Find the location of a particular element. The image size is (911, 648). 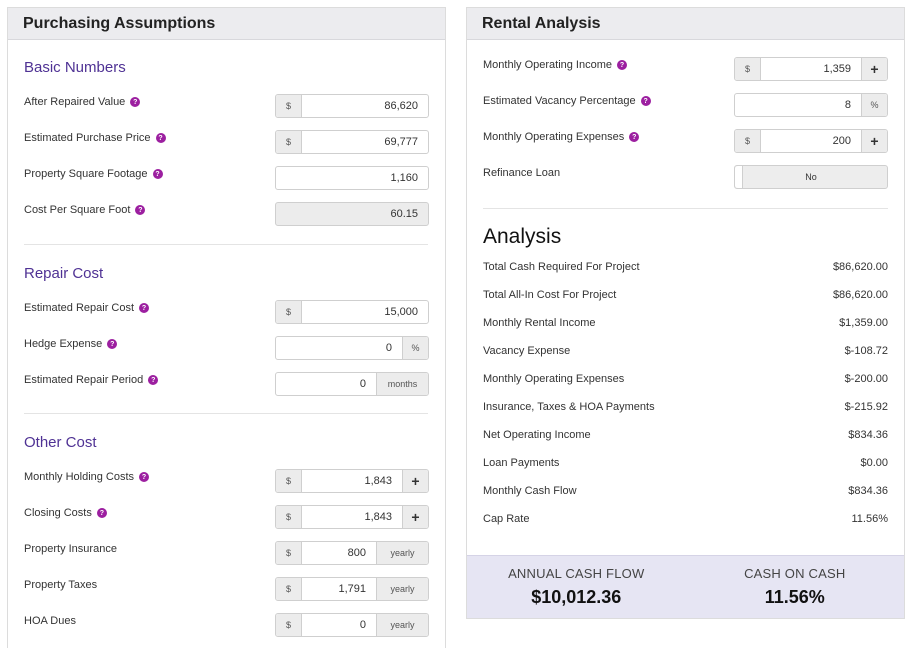

refinance-toggle-value: No is located at coordinates (811, 177).